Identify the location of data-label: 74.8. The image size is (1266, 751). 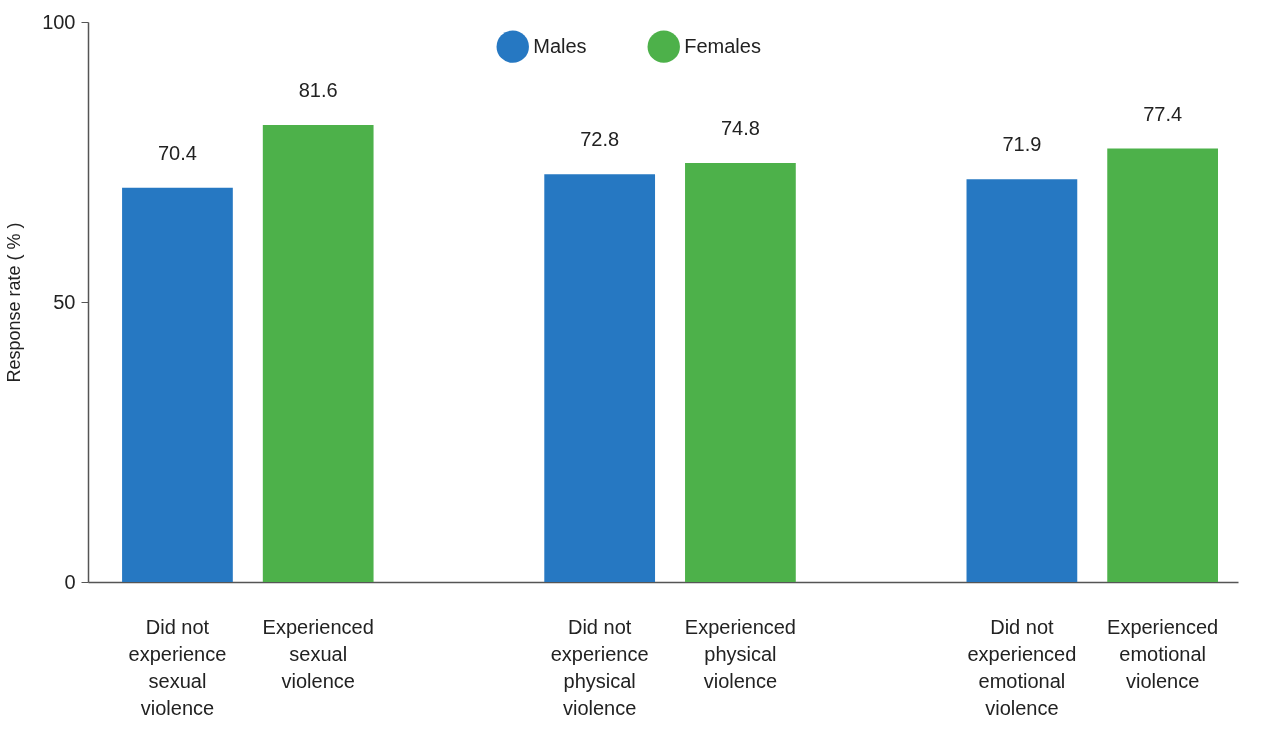
(740, 128).